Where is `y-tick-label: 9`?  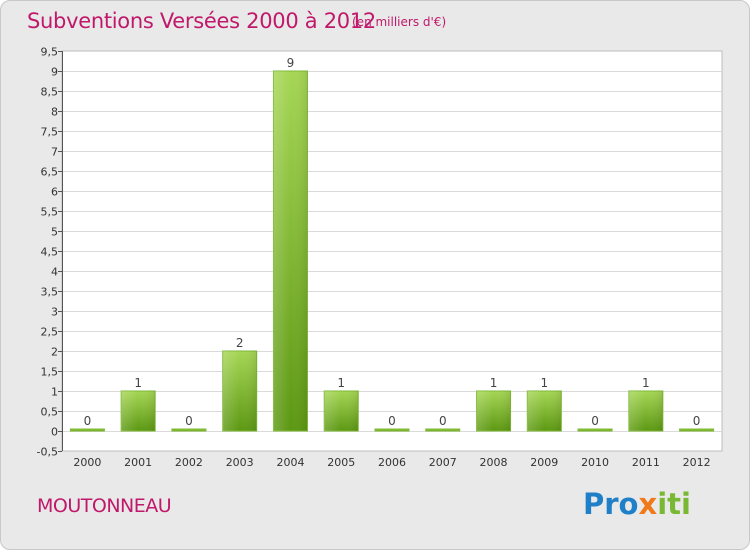
y-tick-label: 9 is located at coordinates (54, 72).